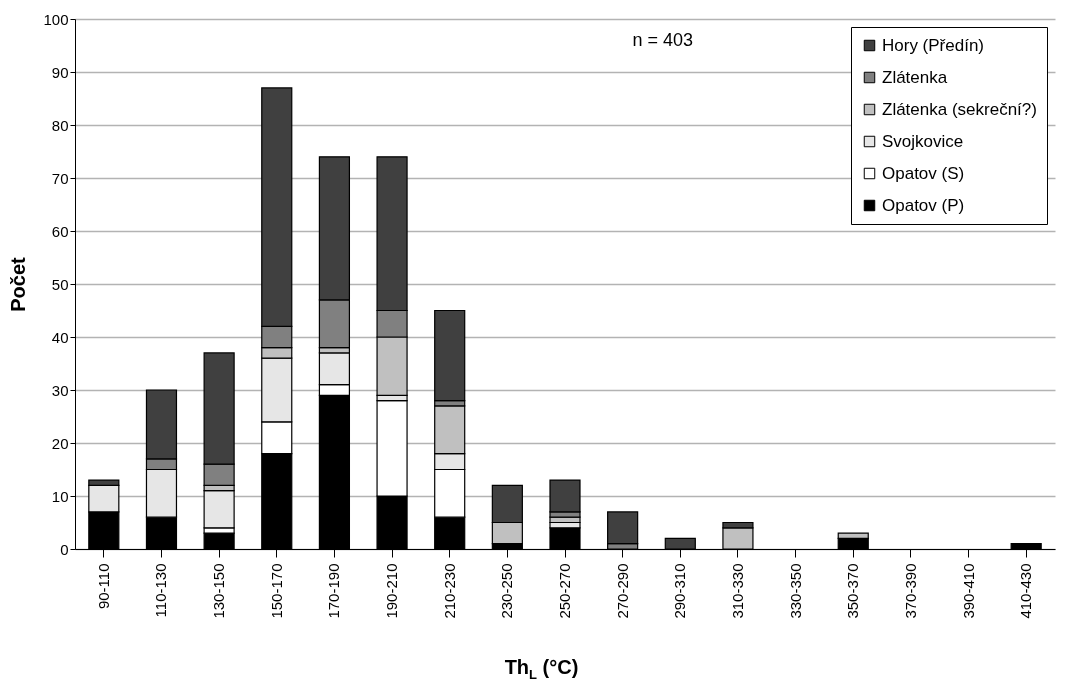 The image size is (1083, 695). What do you see at coordinates (60, 443) in the screenshot?
I see `y-tick-label: 20` at bounding box center [60, 443].